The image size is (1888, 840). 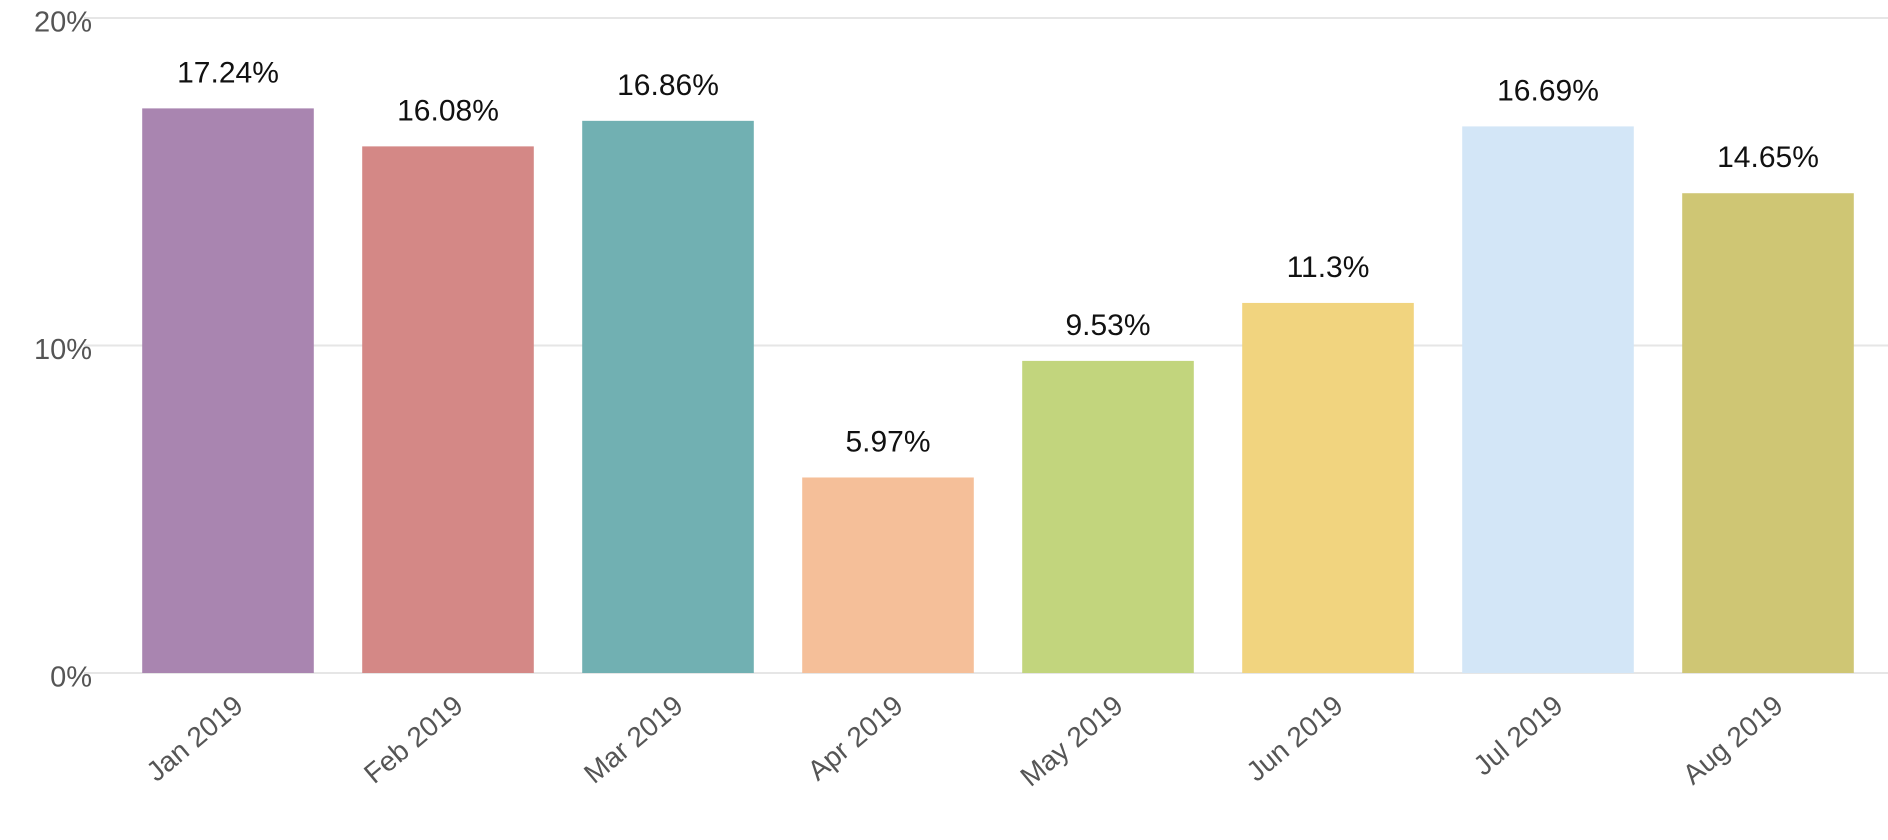 I want to click on y-tick-label: 0%, so click(x=71, y=678).